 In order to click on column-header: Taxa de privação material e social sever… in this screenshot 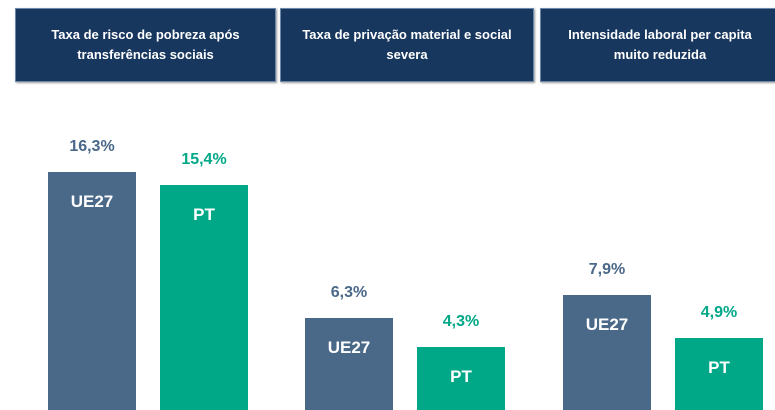, I will do `click(407, 45)`.